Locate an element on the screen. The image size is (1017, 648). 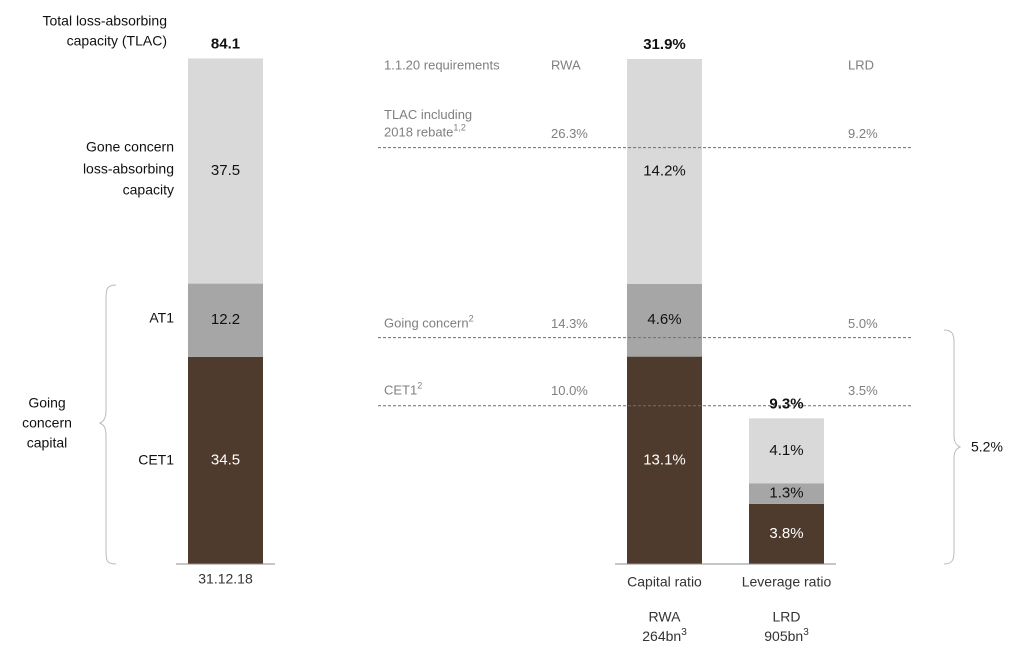
tlac-lrd-requirement: 9.2% is located at coordinates (863, 133).